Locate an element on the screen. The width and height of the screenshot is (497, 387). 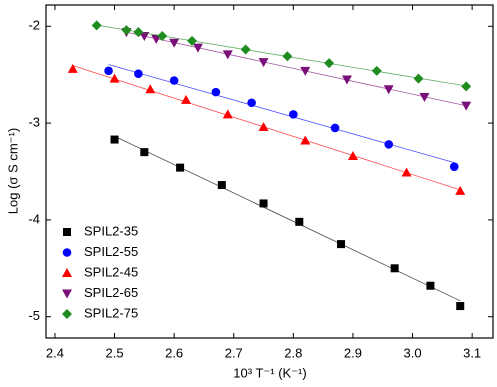
y-tick-label: -4 is located at coordinates (34, 218).